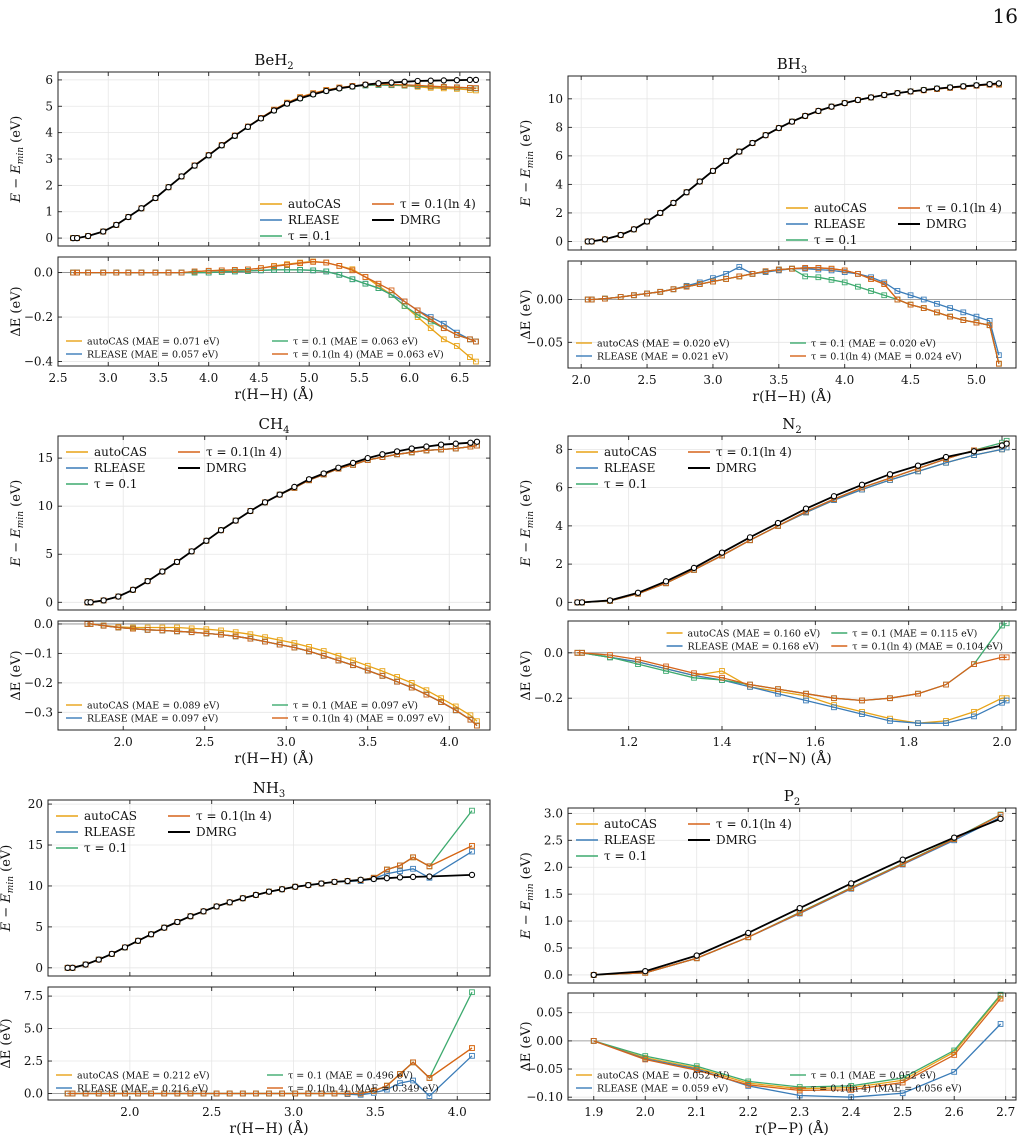 The height and width of the screenshot is (1144, 1026). I want to click on x-tick-label: 3.0, so click(108, 378).